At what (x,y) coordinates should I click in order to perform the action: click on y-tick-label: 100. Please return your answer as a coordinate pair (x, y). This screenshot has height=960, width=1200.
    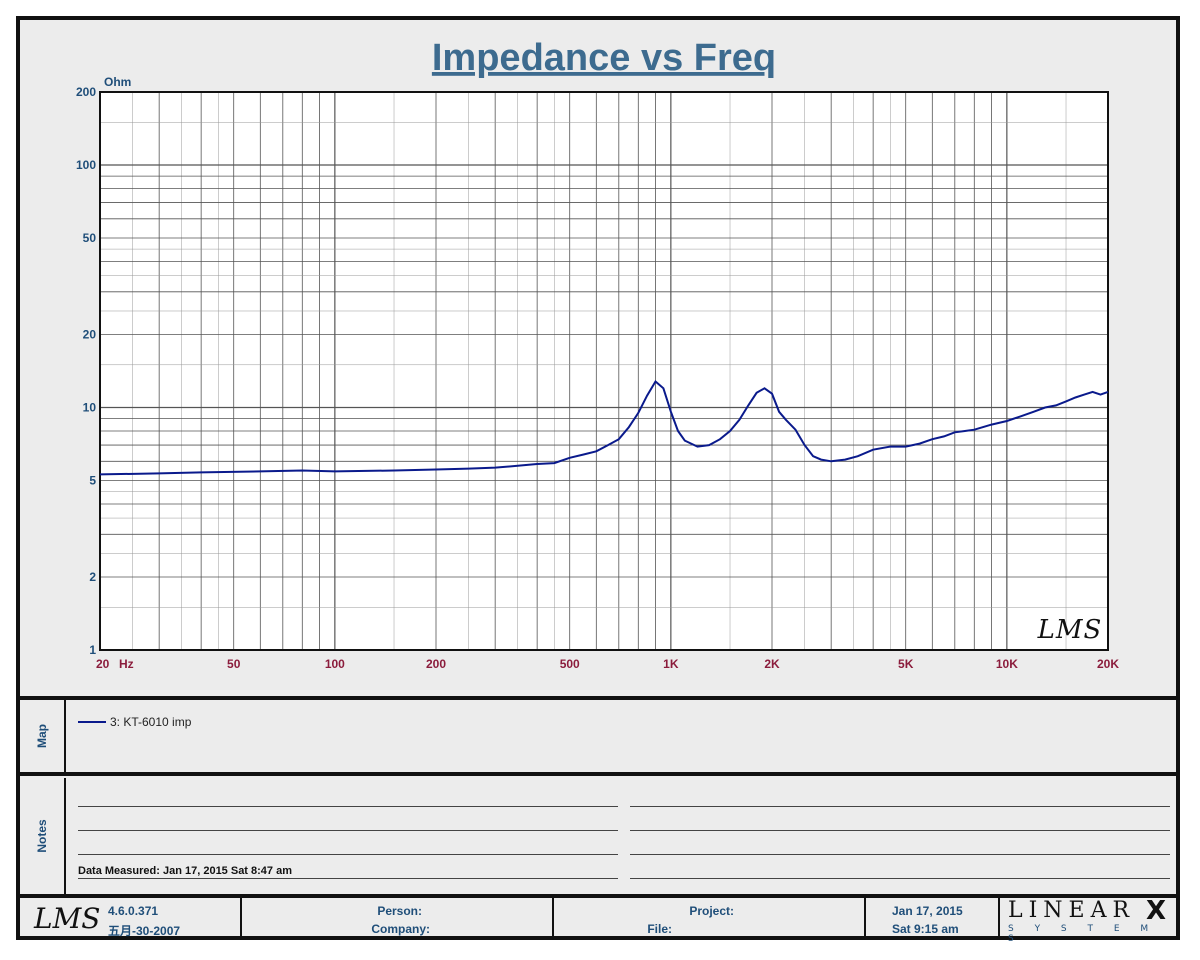
    Looking at the image, I should click on (86, 165).